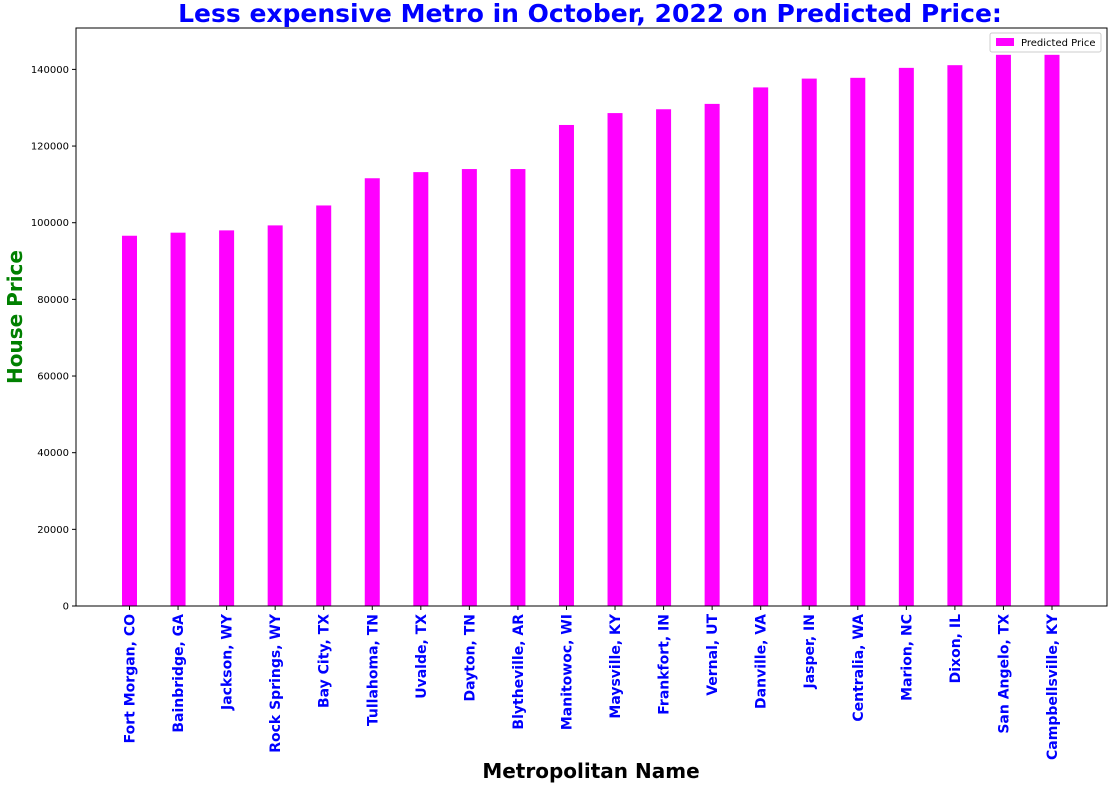 The width and height of the screenshot is (1112, 793). I want to click on x-tick-label: Dixon, IL, so click(956, 648).